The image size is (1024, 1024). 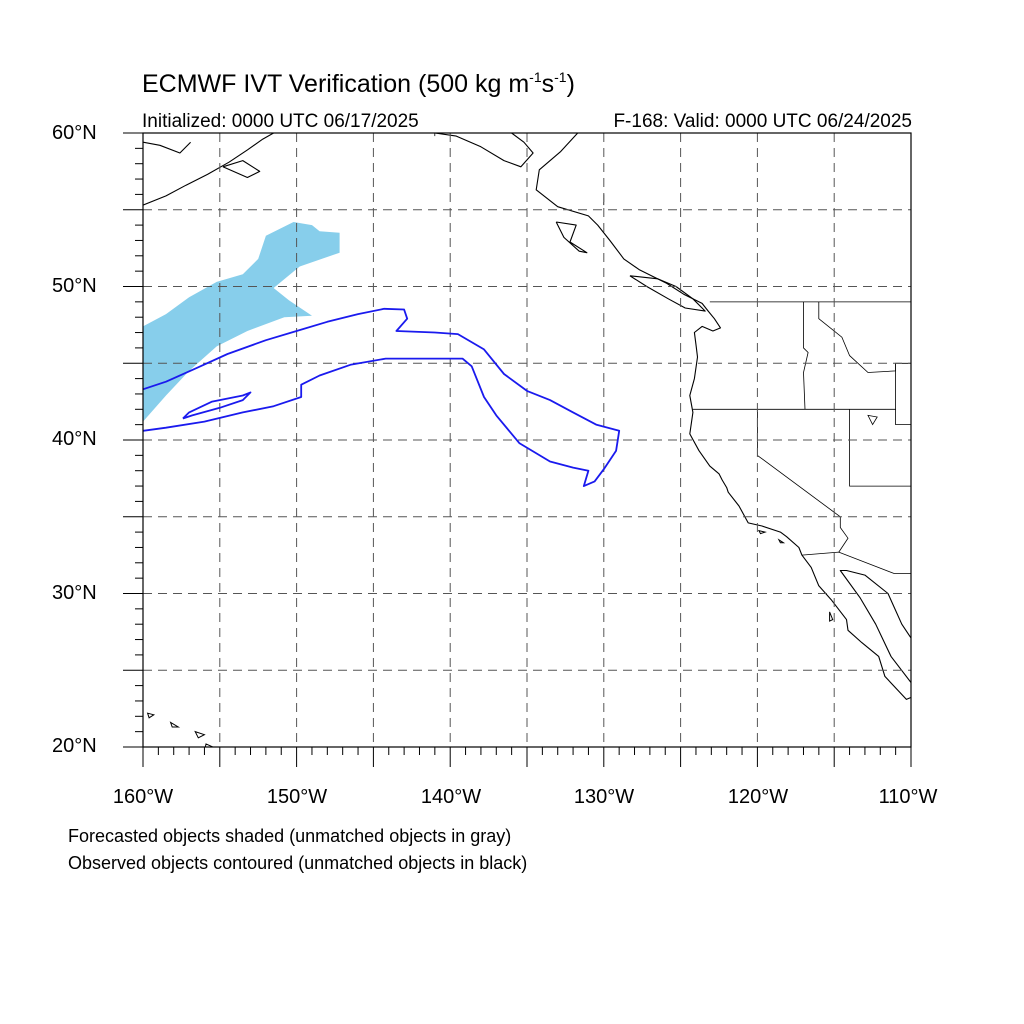 What do you see at coordinates (604, 797) in the screenshot?
I see `lon-label-130w: 130°W` at bounding box center [604, 797].